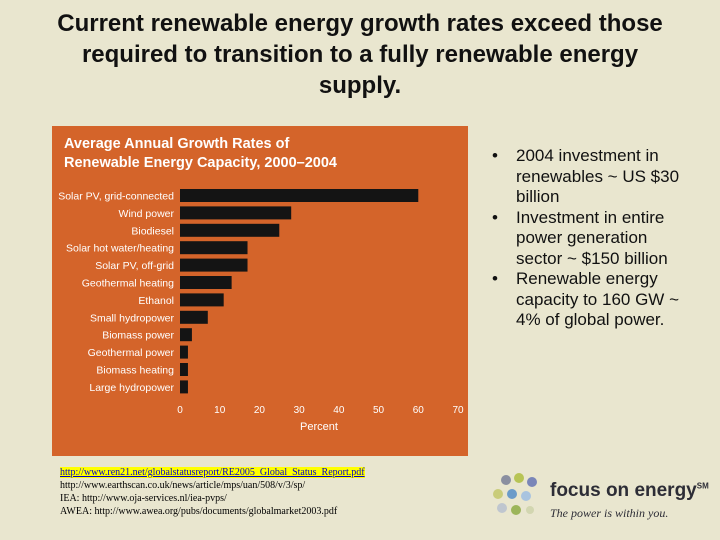  What do you see at coordinates (135, 371) in the screenshot?
I see `category-label: Biomass heating` at bounding box center [135, 371].